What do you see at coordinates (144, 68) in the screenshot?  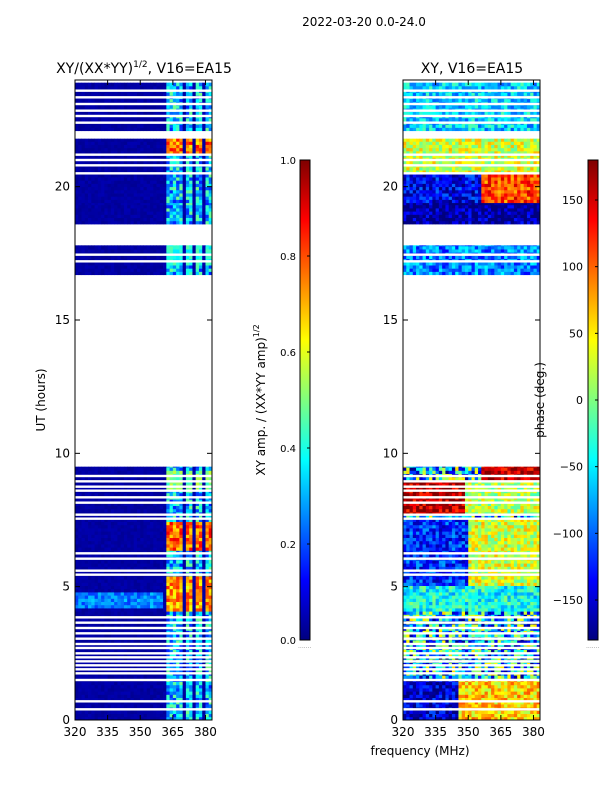 I see `left-panel-title: XY/(XX*YY)1/2, V16=EA15` at bounding box center [144, 68].